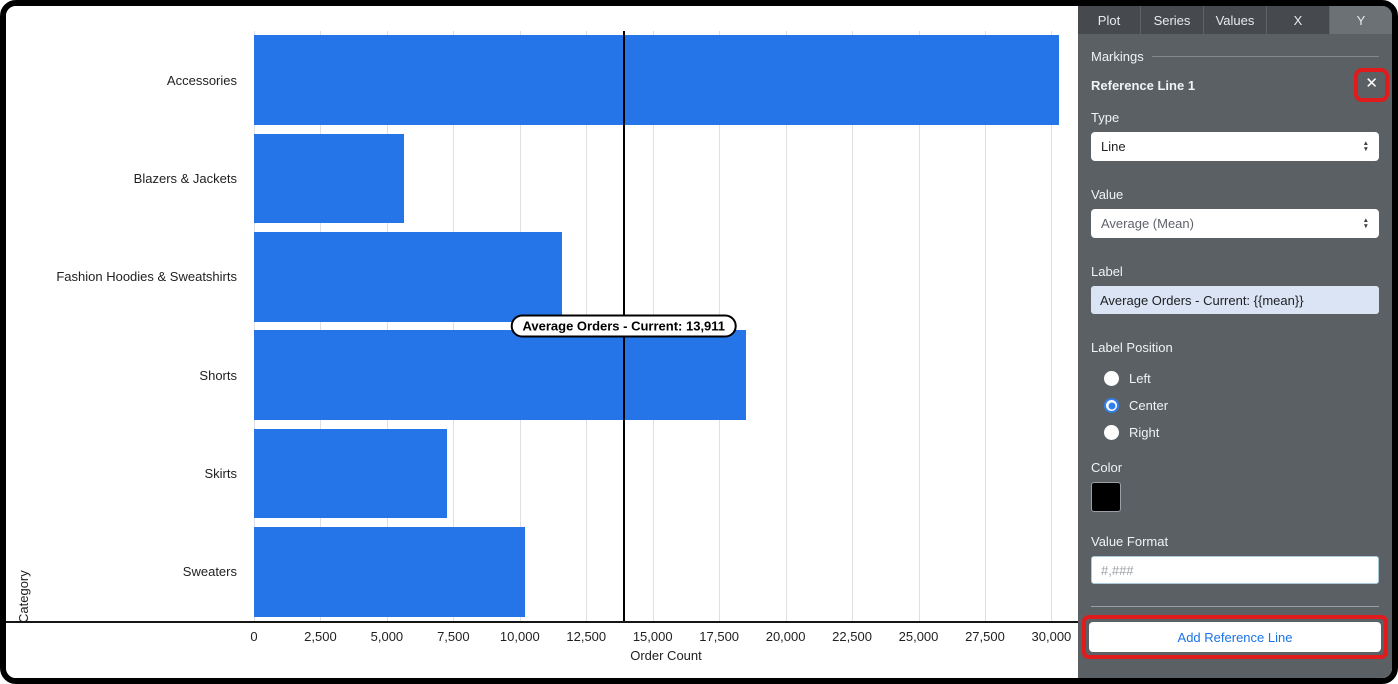 This screenshot has width=1398, height=684. Describe the element at coordinates (1132, 347) in the screenshot. I see `label-position-label: Label Position` at that location.